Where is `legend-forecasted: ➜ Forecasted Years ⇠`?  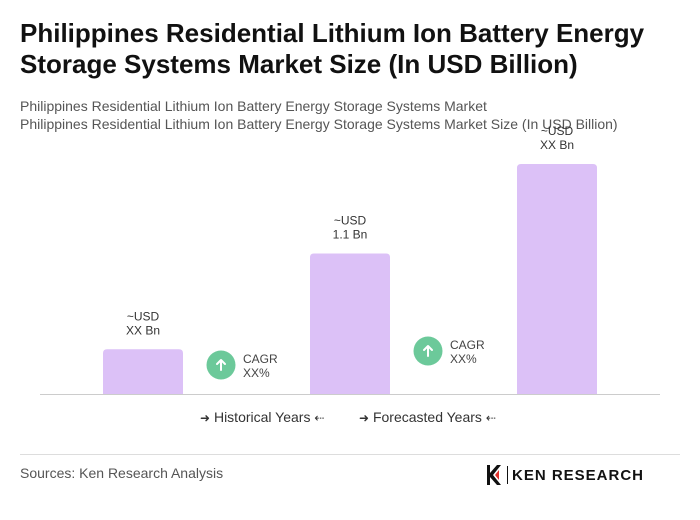
legend-forecasted: ➜ Forecasted Years ⇠ is located at coordinates (427, 417).